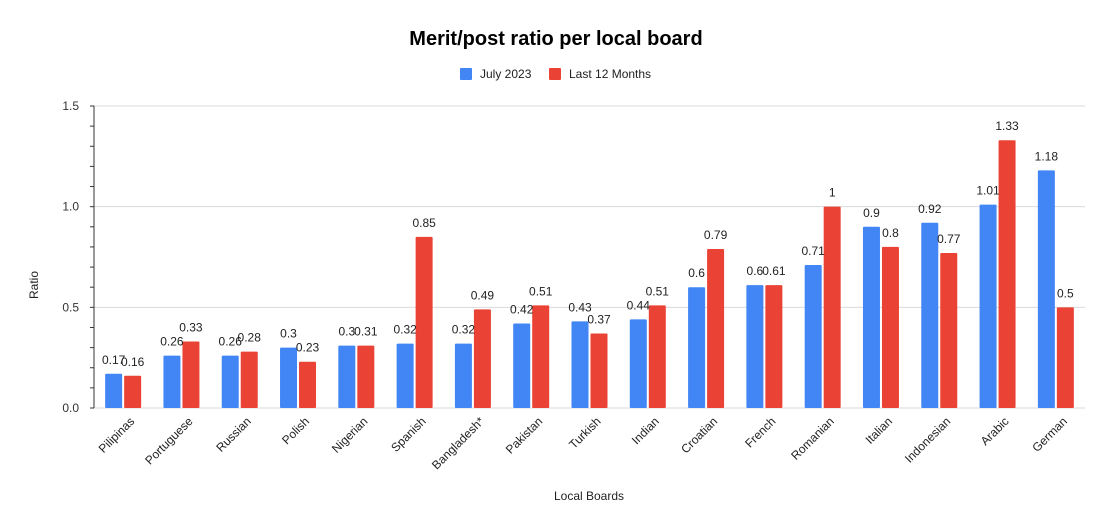 The image size is (1113, 529). What do you see at coordinates (555, 39) in the screenshot?
I see `chart-title: Merit/post ratio per local board` at bounding box center [555, 39].